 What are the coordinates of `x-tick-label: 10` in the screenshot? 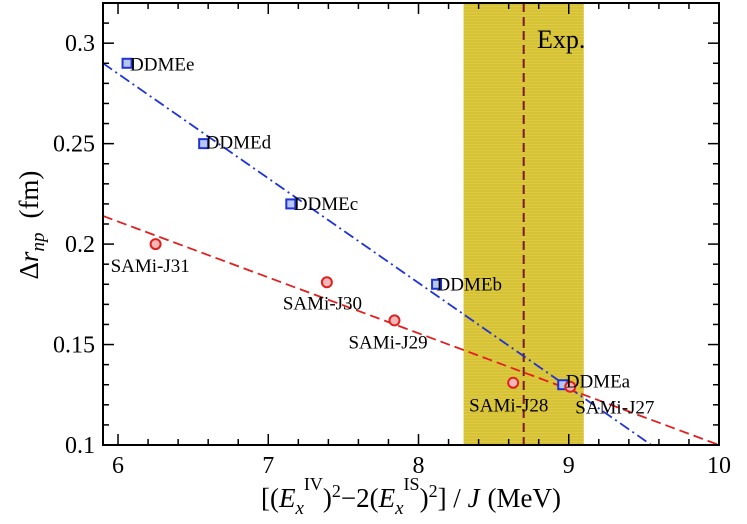 It's located at (719, 466).